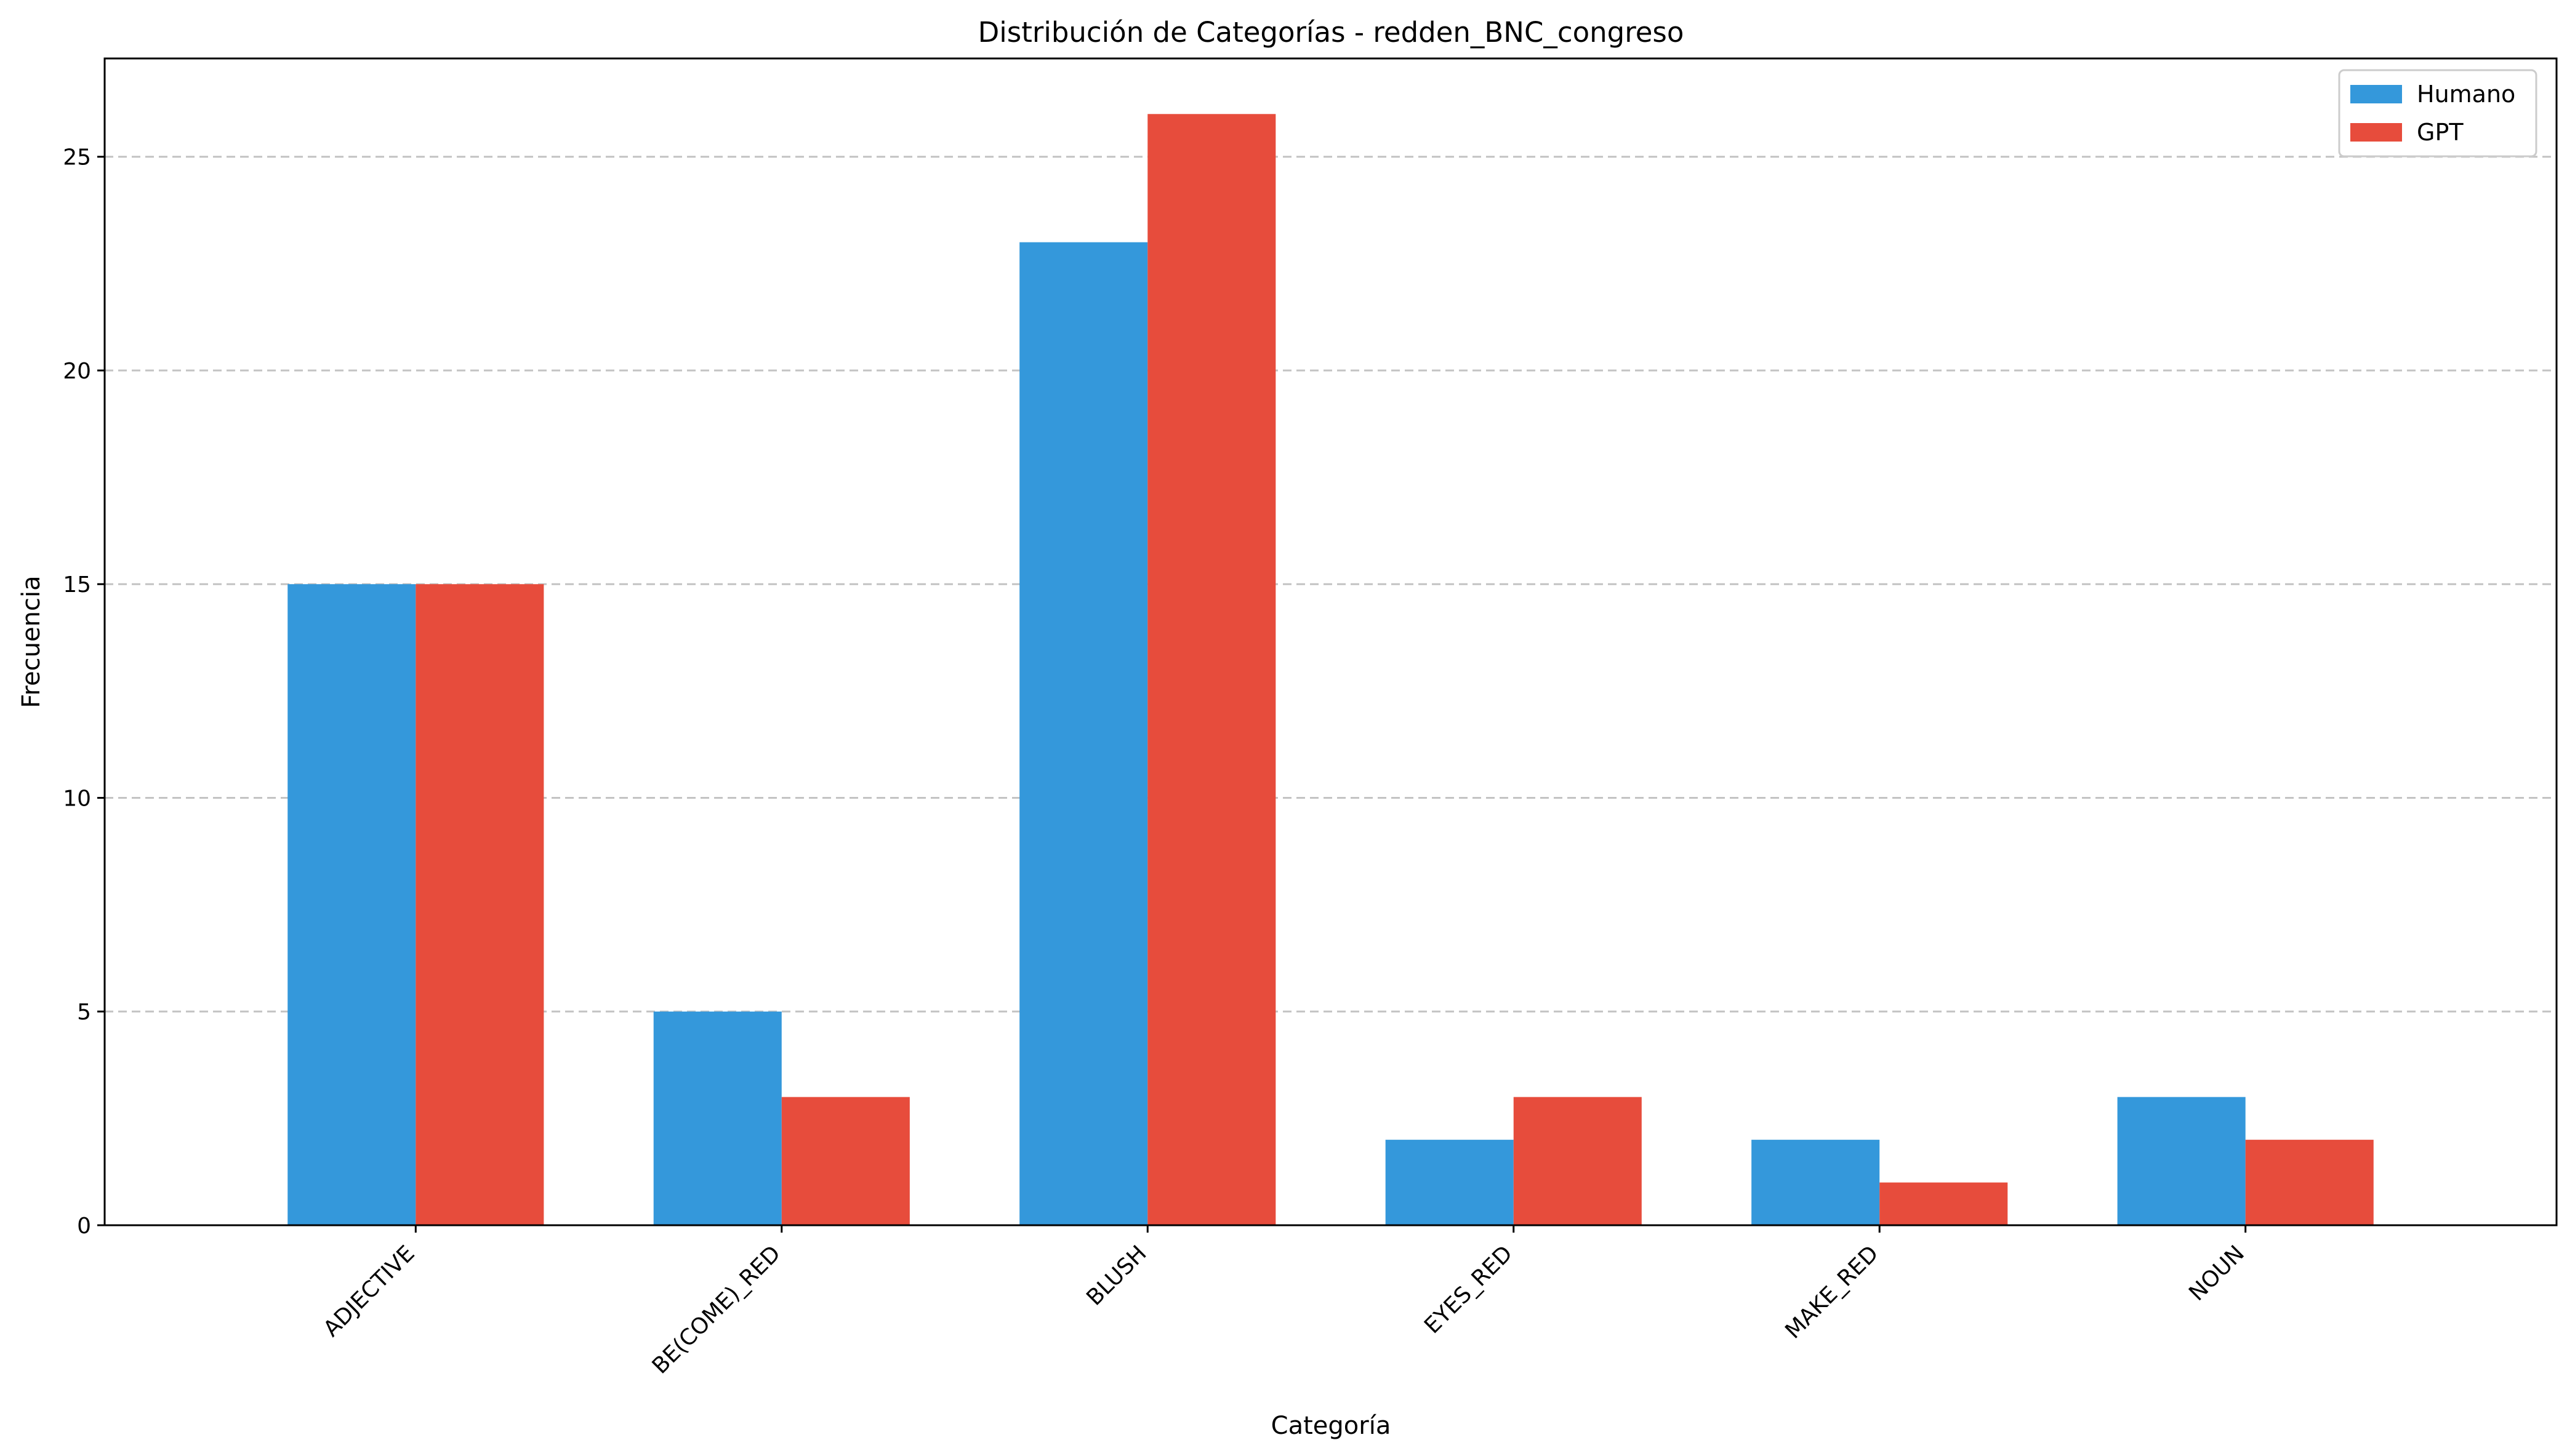 The height and width of the screenshot is (1456, 2567). Describe the element at coordinates (1831, 1292) in the screenshot. I see `x-tick-label: MAKE_RED` at that location.